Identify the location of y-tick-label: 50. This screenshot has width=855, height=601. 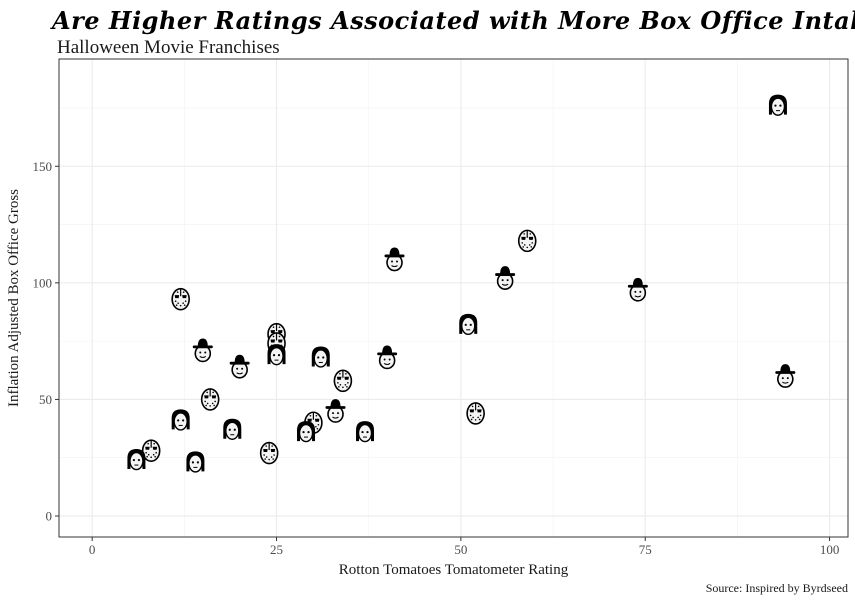
(45, 399).